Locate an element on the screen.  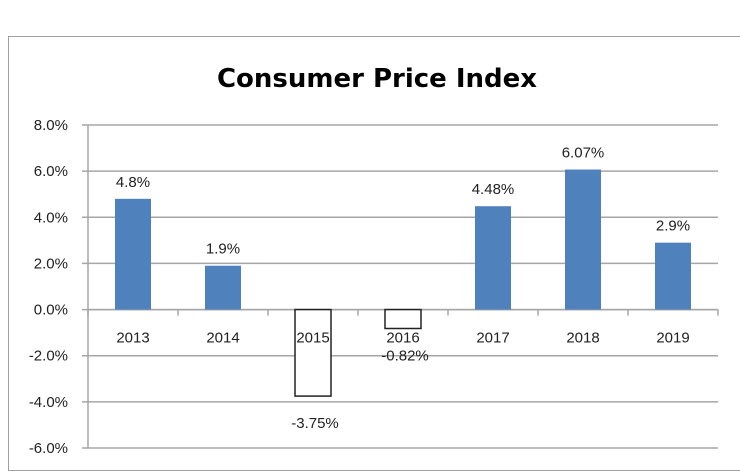
x-tick-label: 2013 is located at coordinates (132, 338).